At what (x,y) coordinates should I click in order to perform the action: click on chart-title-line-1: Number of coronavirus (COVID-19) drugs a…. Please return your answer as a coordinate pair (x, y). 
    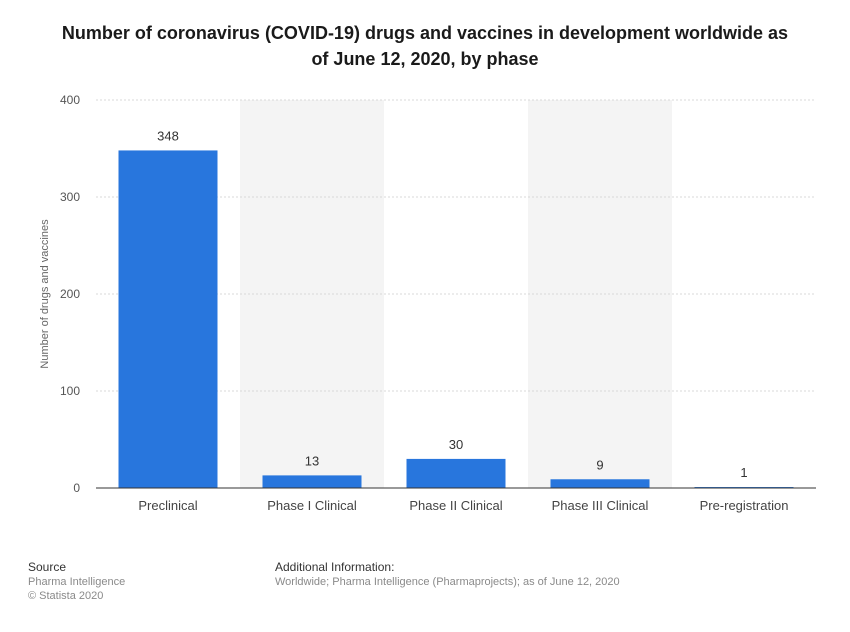
    Looking at the image, I should click on (425, 33).